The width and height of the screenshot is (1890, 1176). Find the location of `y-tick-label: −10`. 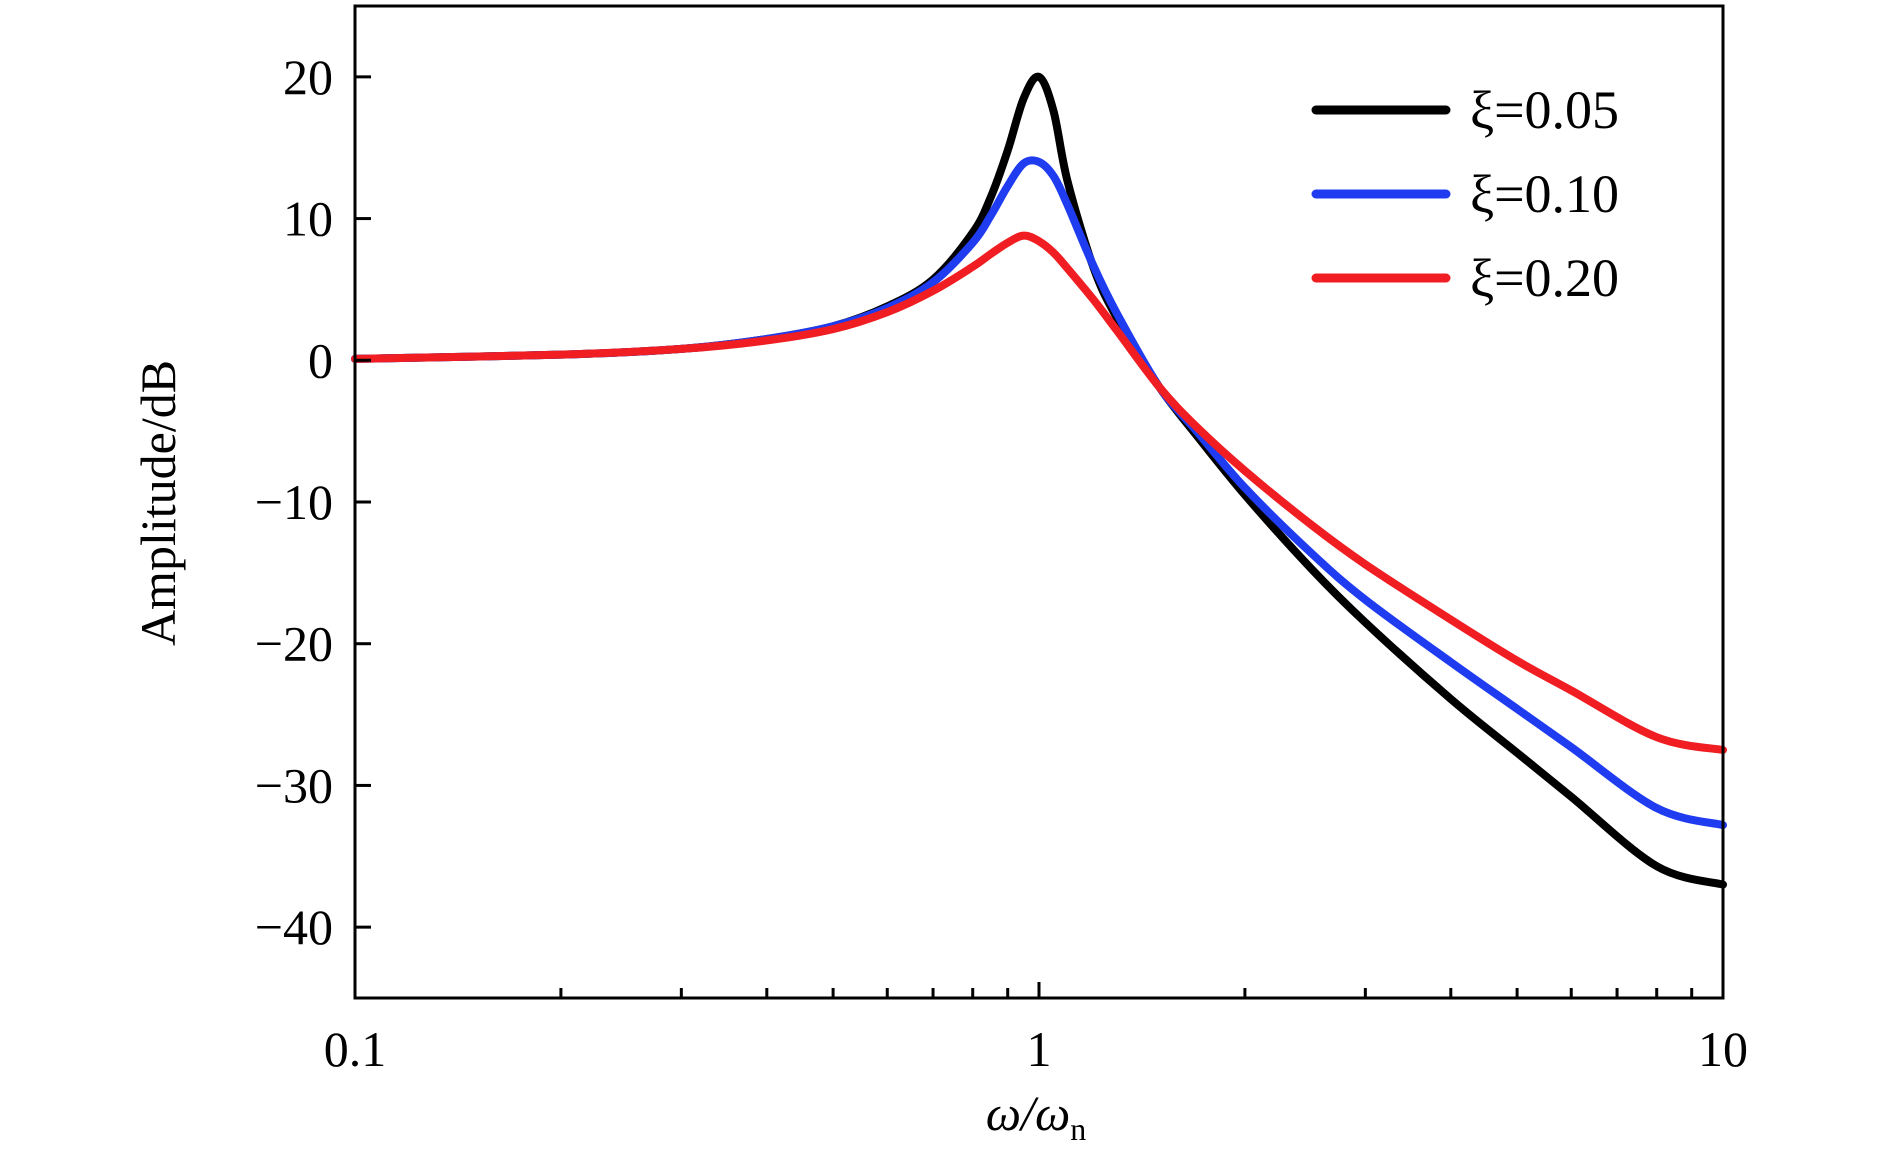

y-tick-label: −10 is located at coordinates (294, 502).